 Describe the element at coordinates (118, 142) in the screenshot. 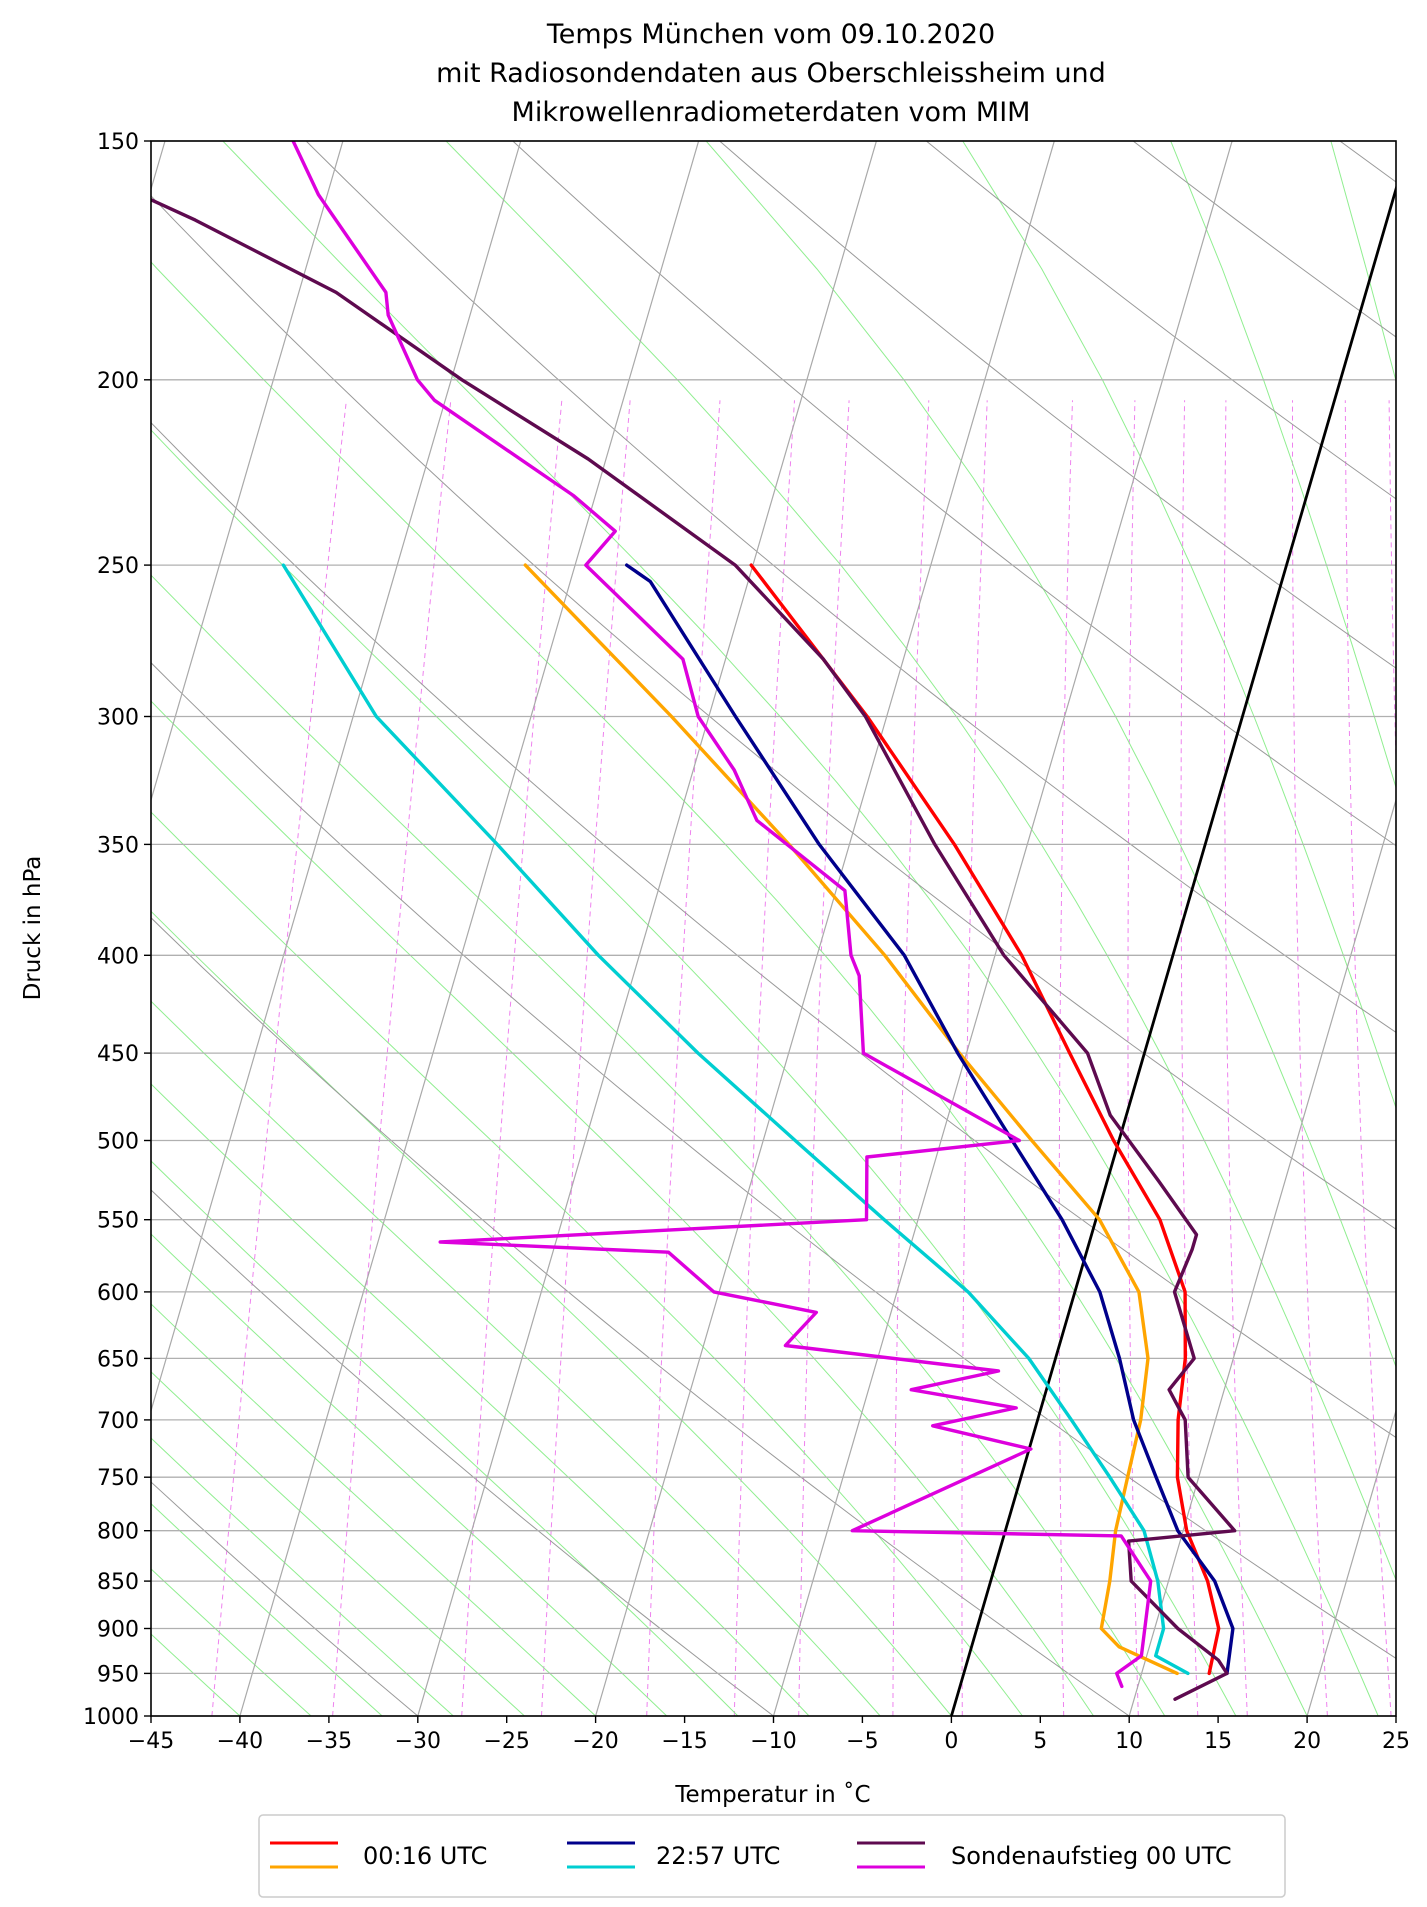

I see `y-tick-label: 150` at that location.